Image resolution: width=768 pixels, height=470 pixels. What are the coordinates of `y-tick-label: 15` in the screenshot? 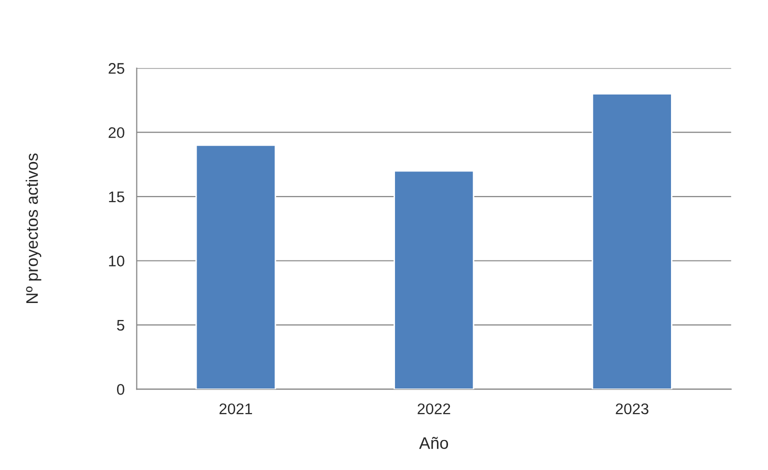 It's located at (116, 197).